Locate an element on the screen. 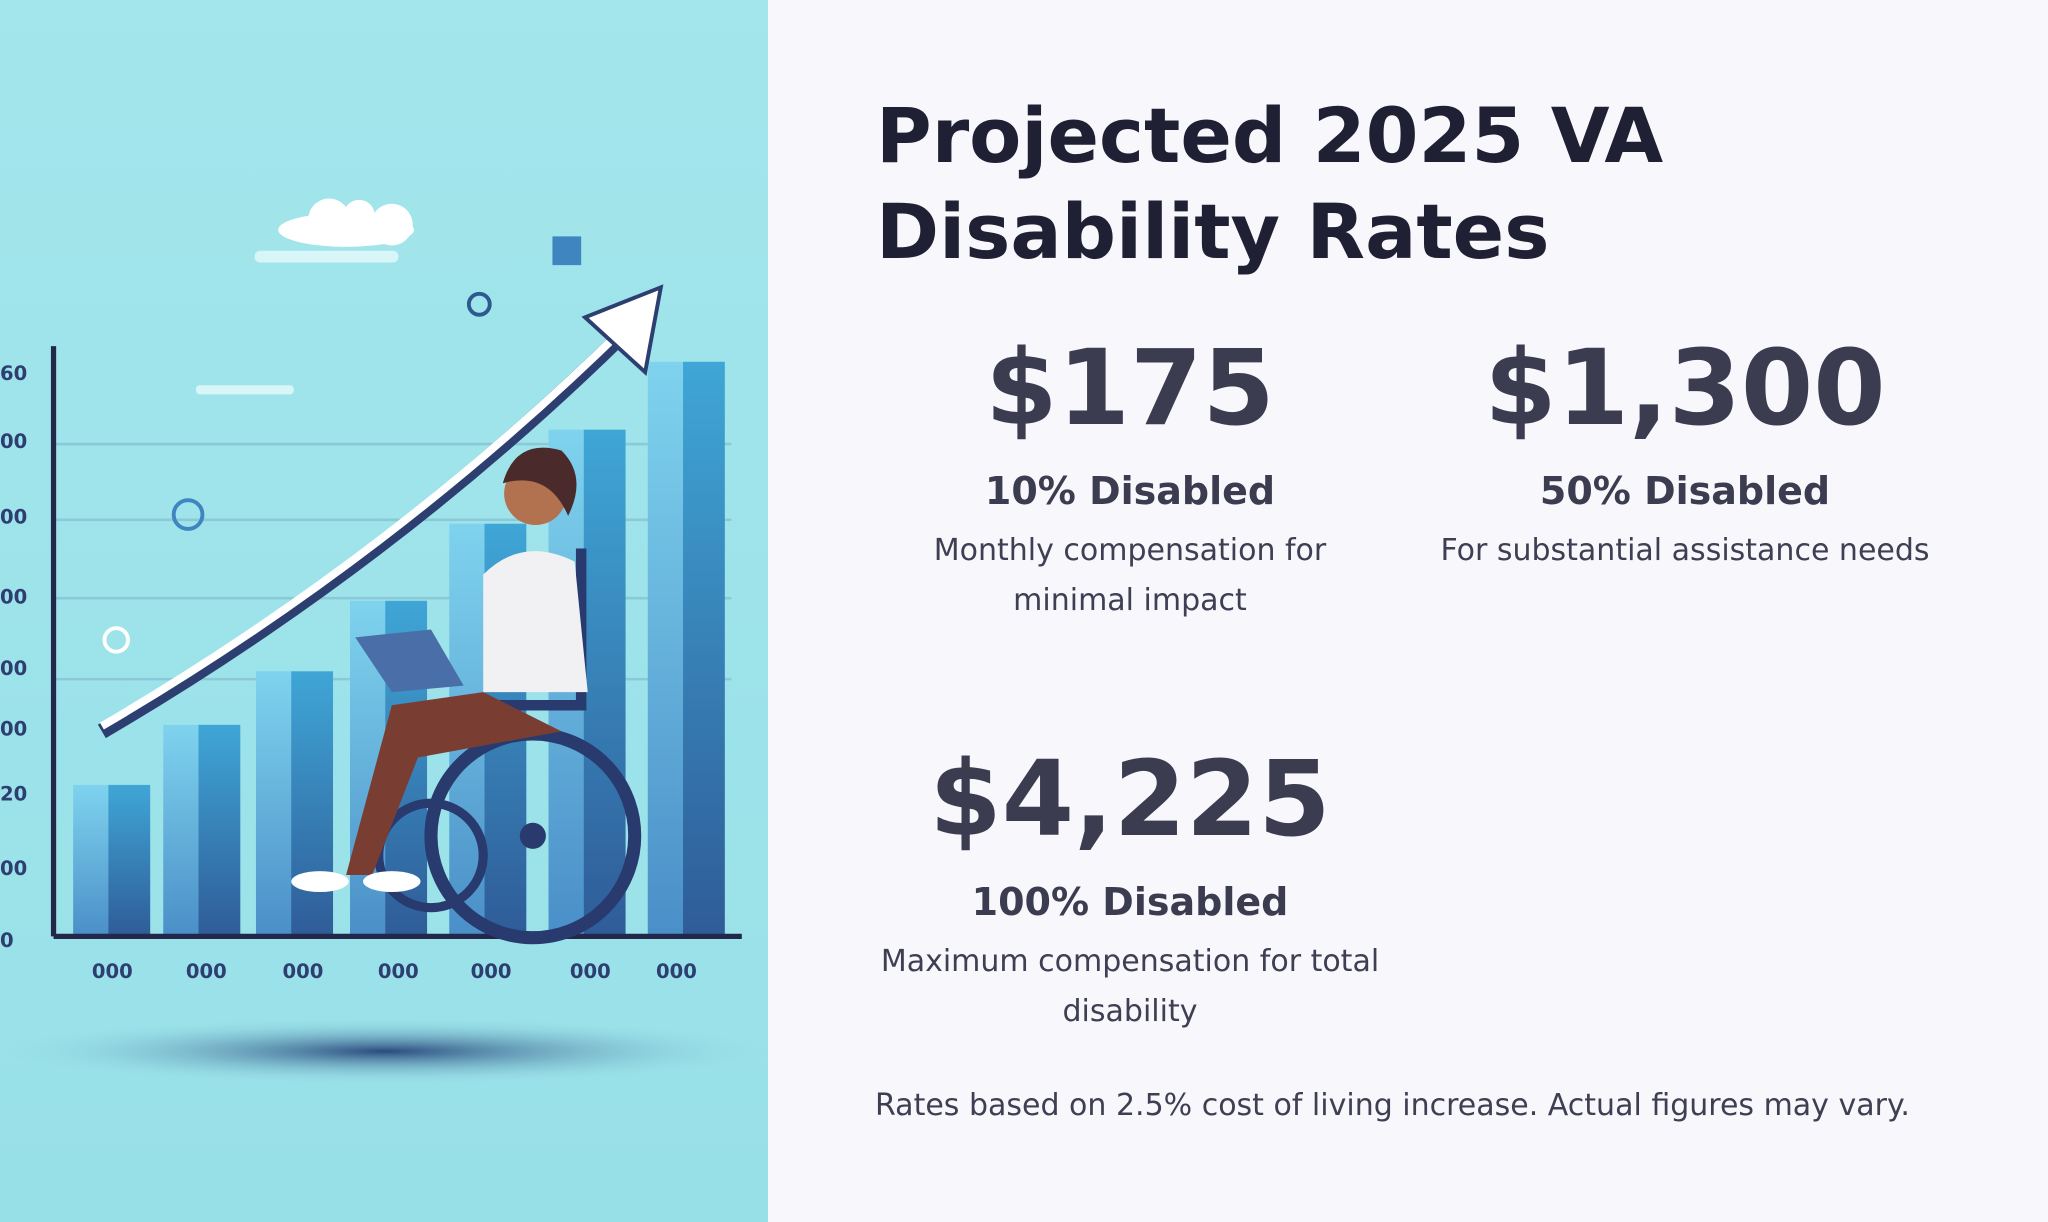 The image size is (2048, 1222). shadow is located at coordinates (384, 1051).